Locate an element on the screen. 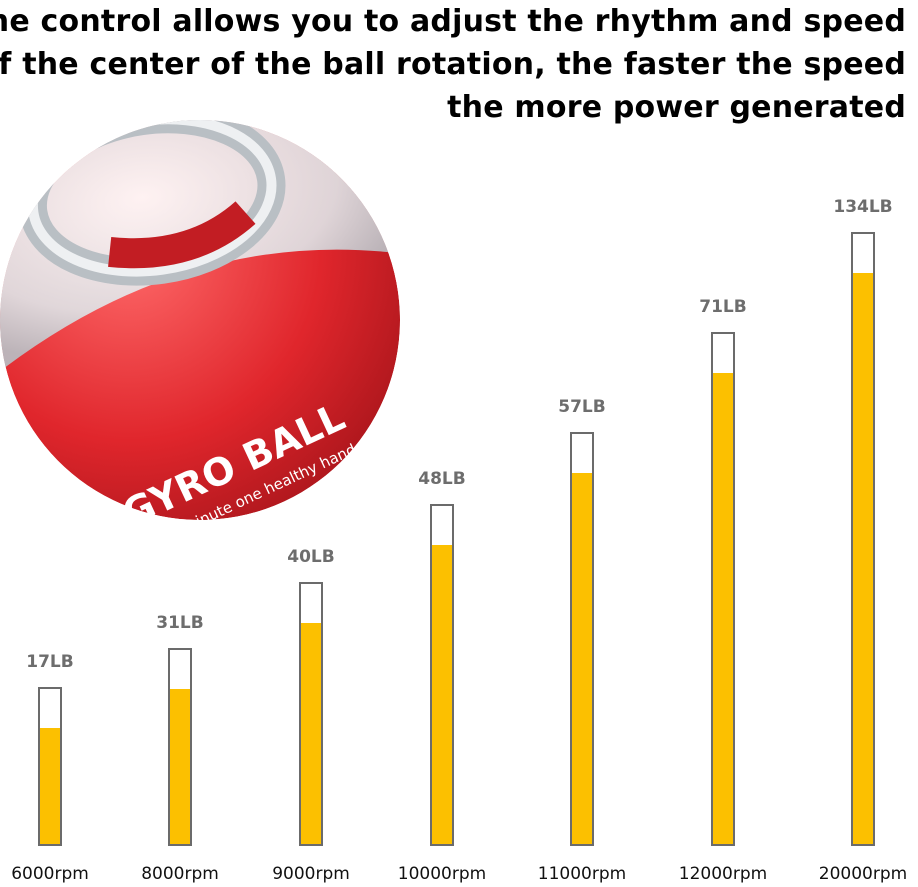  headline-line-3: the more power generated is located at coordinates (676, 107).